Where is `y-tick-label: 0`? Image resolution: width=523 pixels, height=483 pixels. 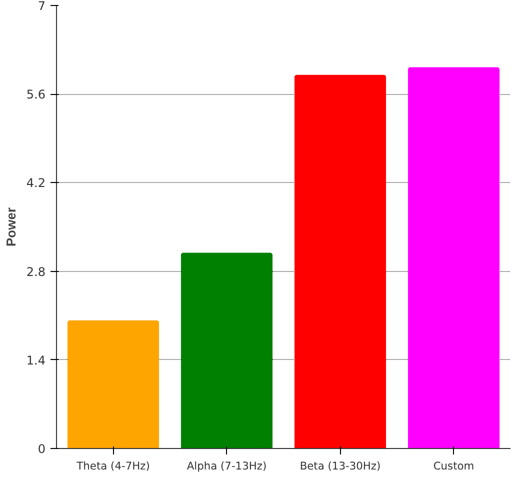
y-tick-label: 0 is located at coordinates (42, 449).